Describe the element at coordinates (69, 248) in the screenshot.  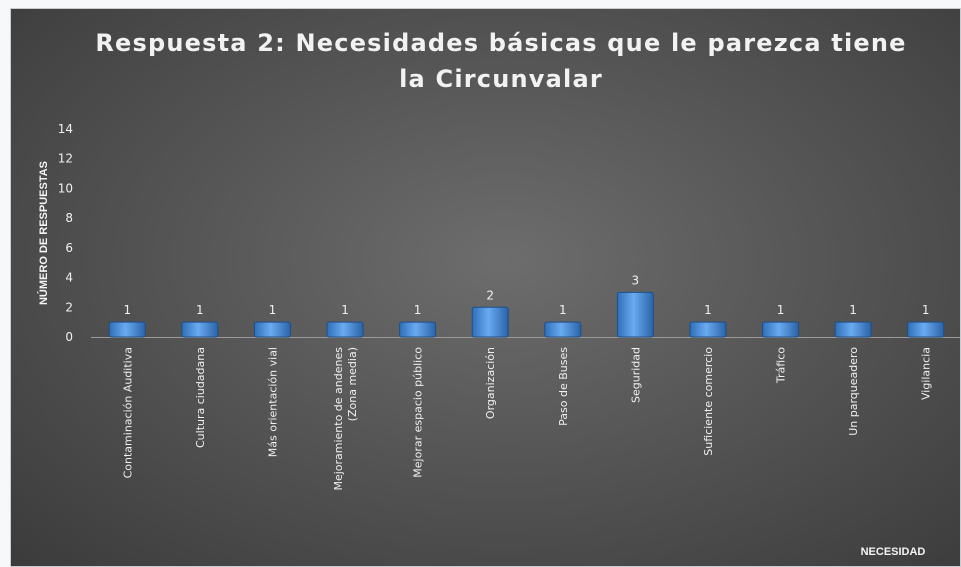
I see `y-tick-label: 6` at that location.